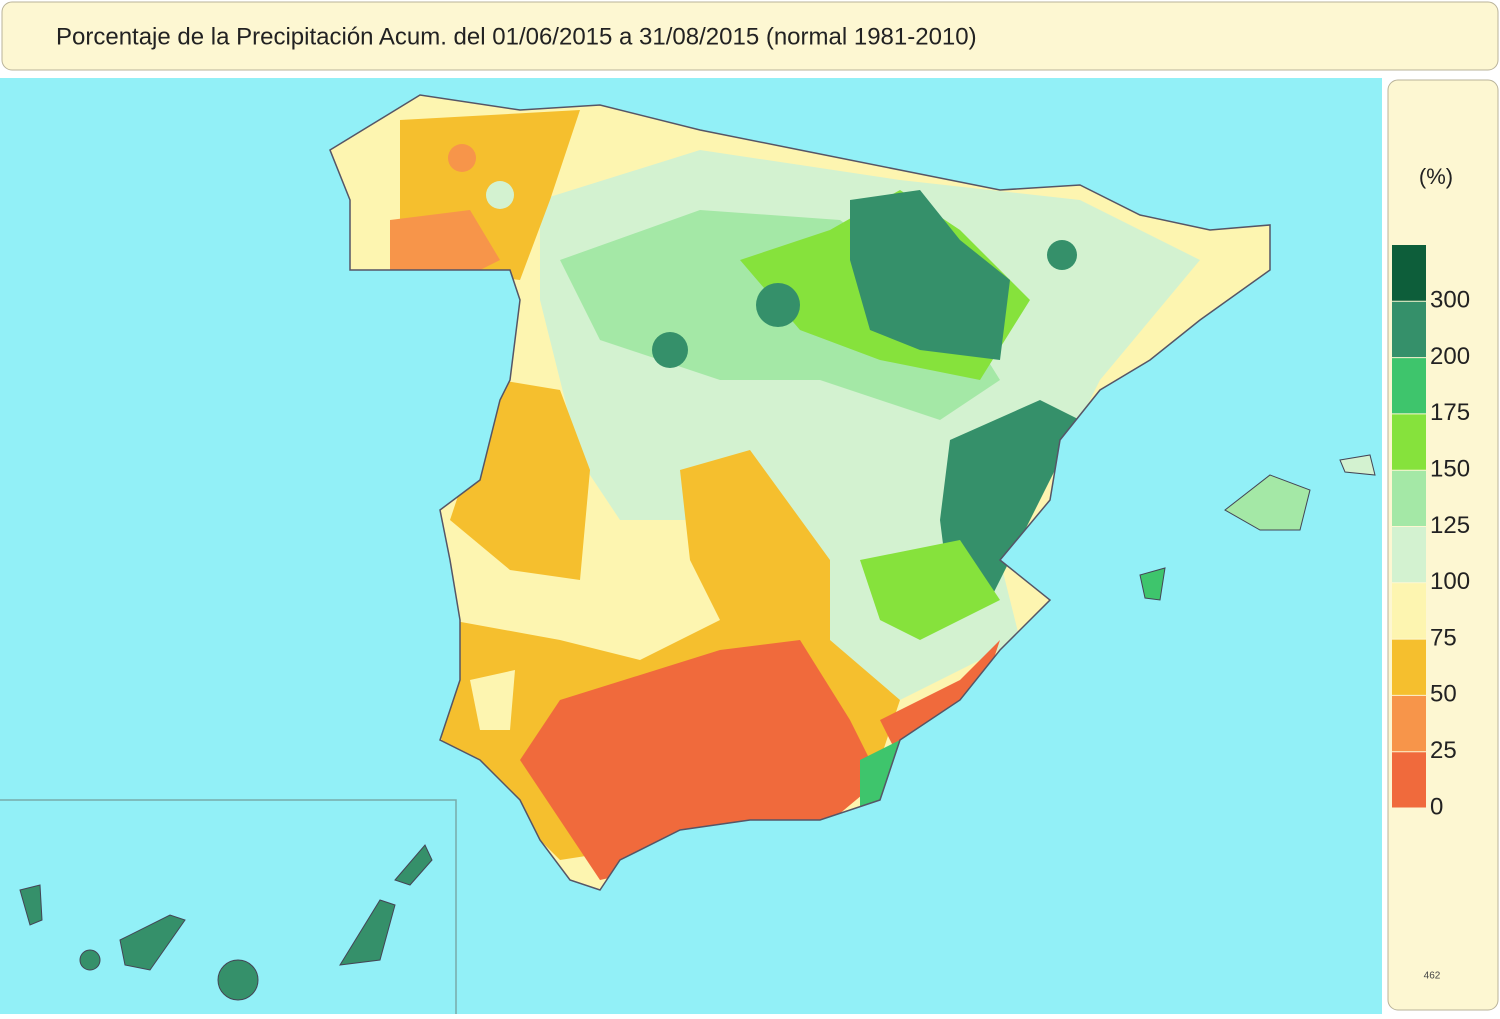 This screenshot has height=1019, width=1500. What do you see at coordinates (228, 906) in the screenshot?
I see `inset-frame` at bounding box center [228, 906].